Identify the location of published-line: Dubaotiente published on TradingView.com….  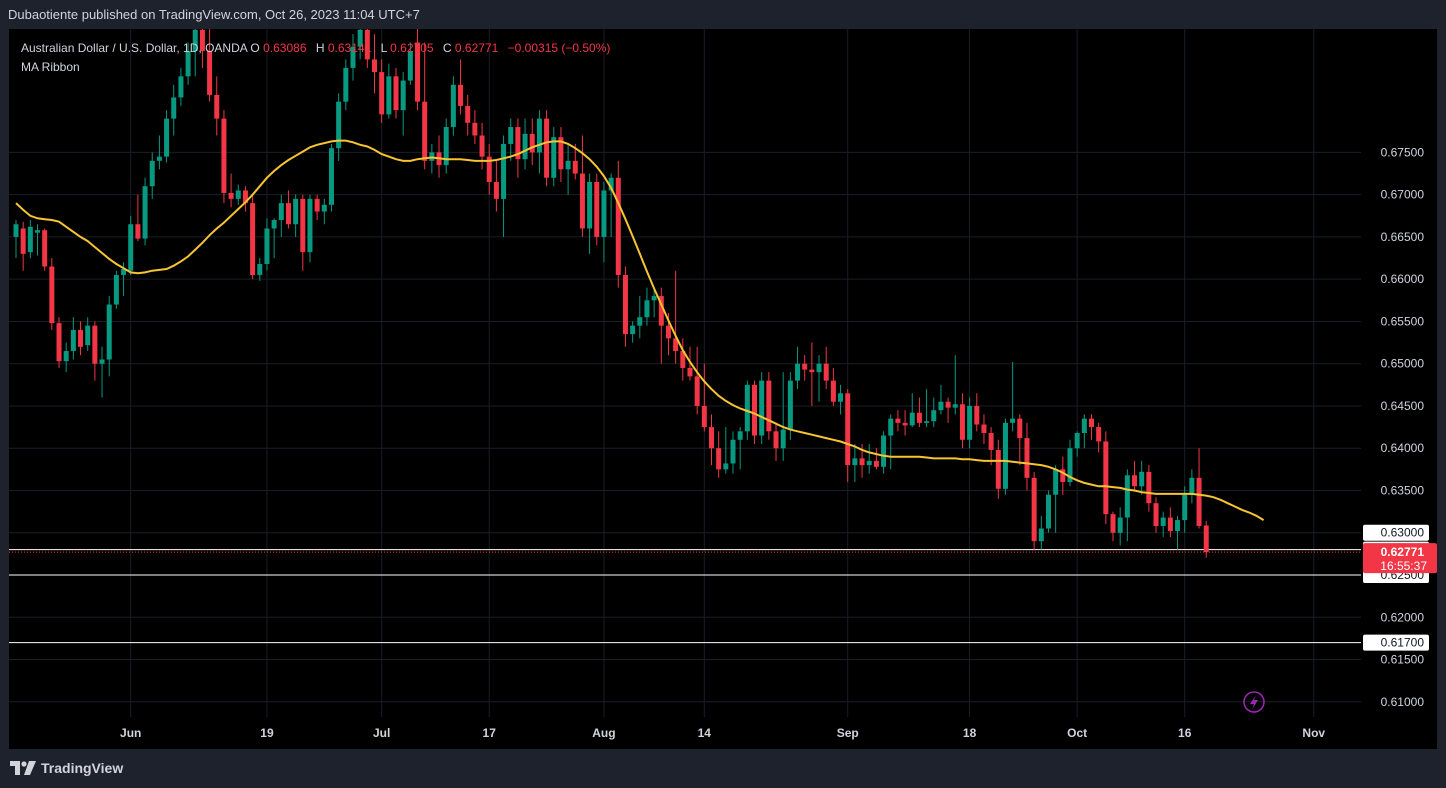
(214, 14).